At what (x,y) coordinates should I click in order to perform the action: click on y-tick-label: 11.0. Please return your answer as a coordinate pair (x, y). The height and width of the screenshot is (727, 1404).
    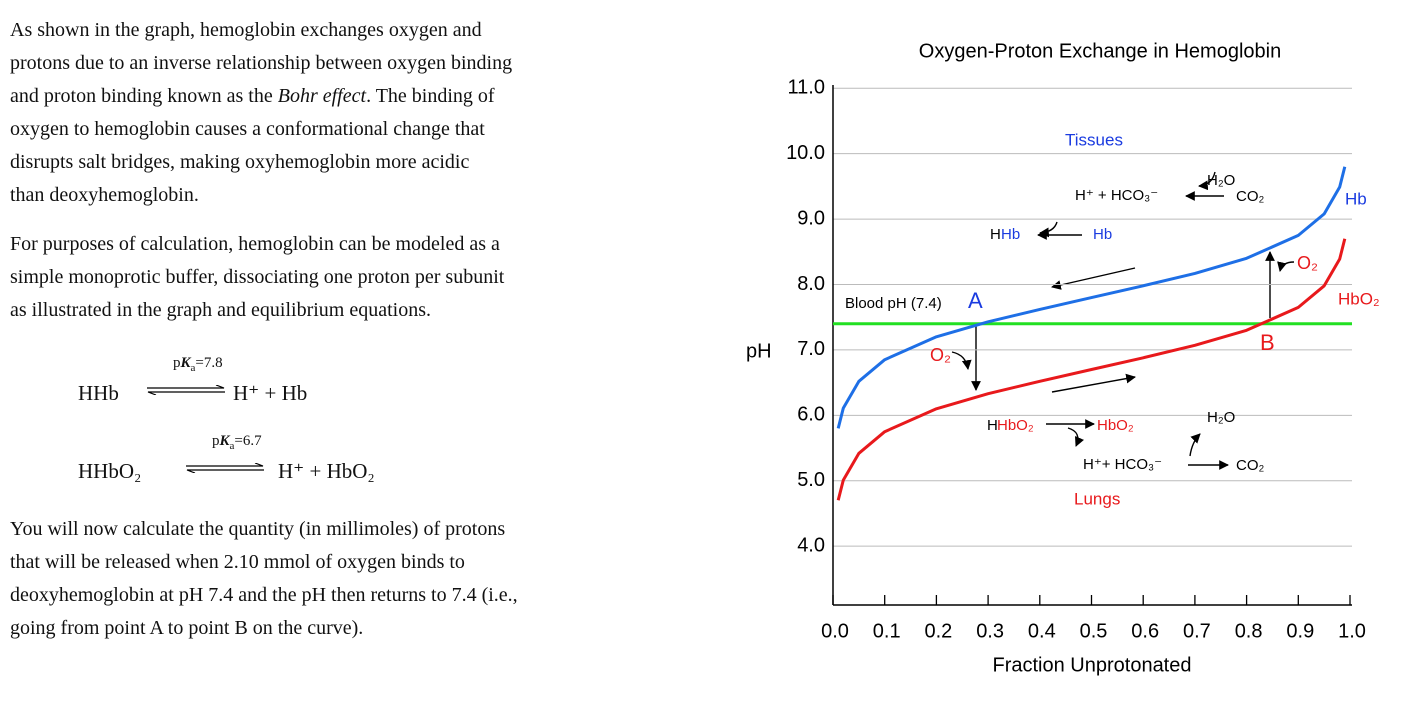
    Looking at the image, I should click on (806, 88).